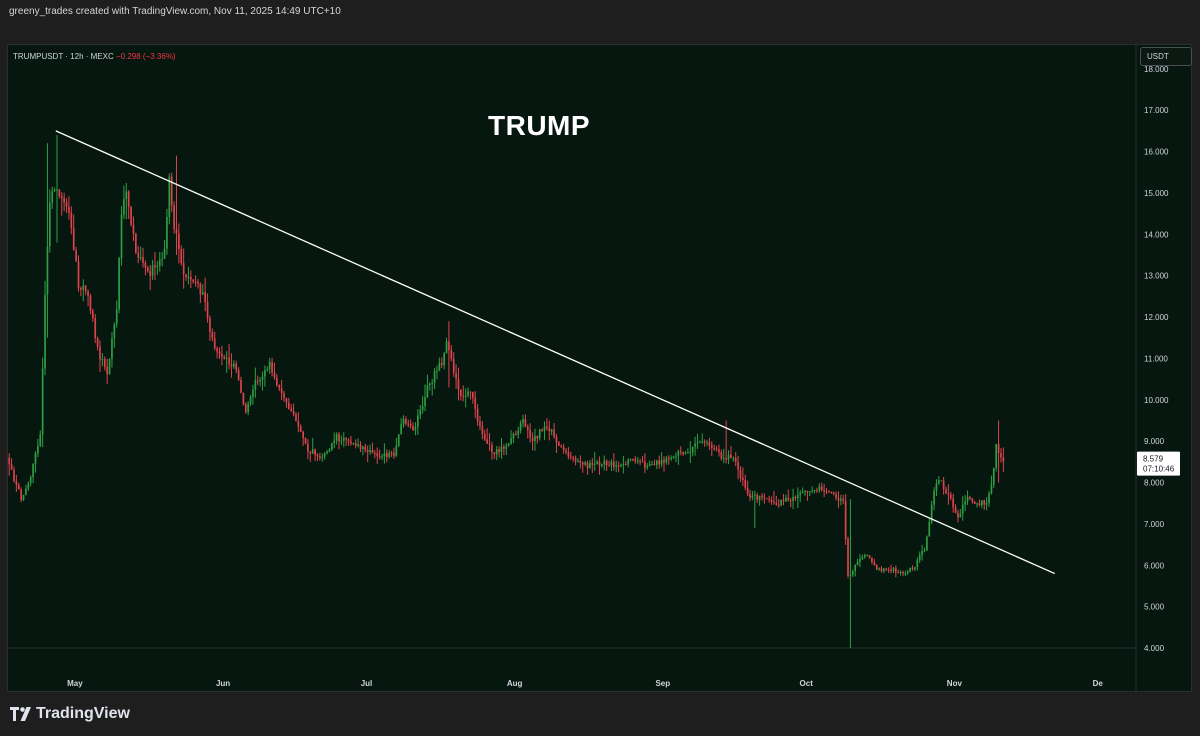 The width and height of the screenshot is (1200, 736). Describe the element at coordinates (1156, 317) in the screenshot. I see `price-tick-label: 12.000` at that location.